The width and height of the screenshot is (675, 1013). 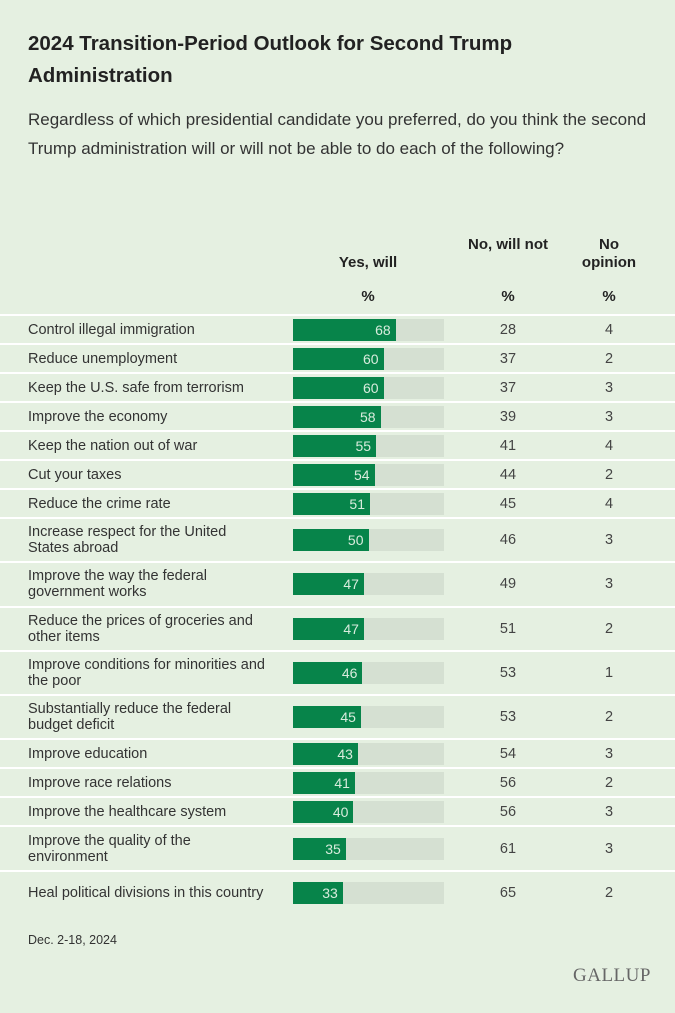 What do you see at coordinates (355, 540) in the screenshot?
I see `yes-value: 50` at bounding box center [355, 540].